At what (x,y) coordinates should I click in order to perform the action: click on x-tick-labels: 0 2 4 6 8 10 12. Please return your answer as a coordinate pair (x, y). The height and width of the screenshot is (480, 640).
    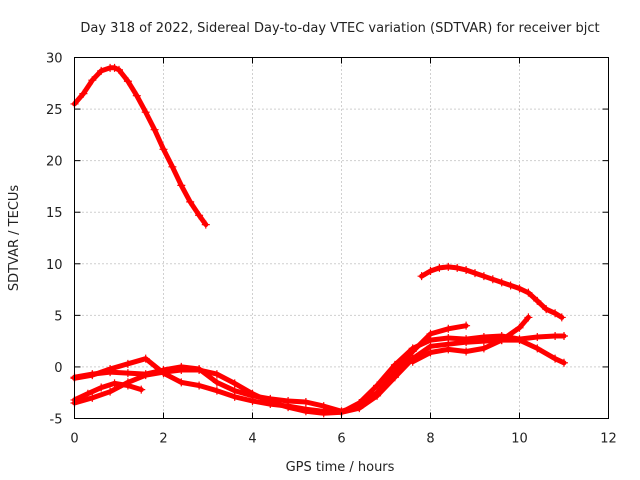
    Looking at the image, I should click on (343, 439).